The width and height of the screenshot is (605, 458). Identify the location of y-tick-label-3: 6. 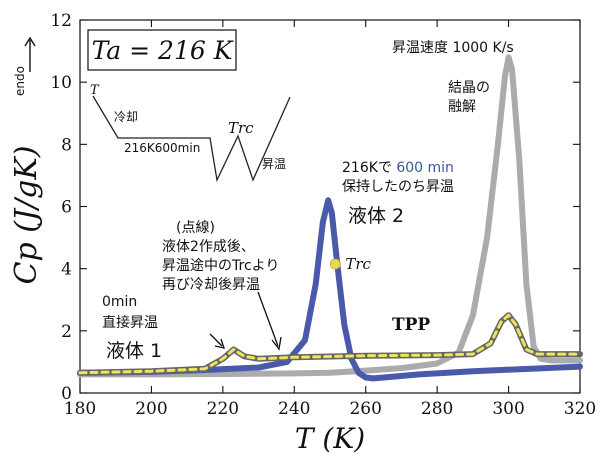
(66, 208).